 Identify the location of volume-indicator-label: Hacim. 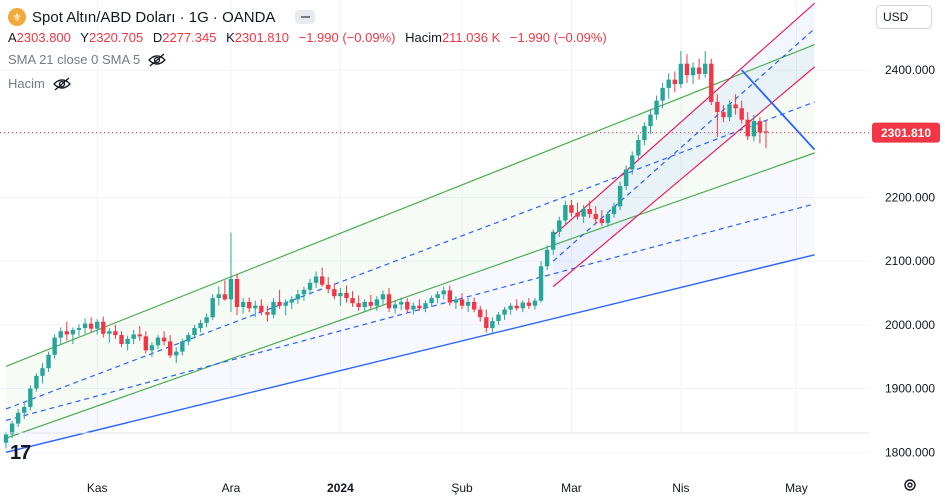
(26, 83).